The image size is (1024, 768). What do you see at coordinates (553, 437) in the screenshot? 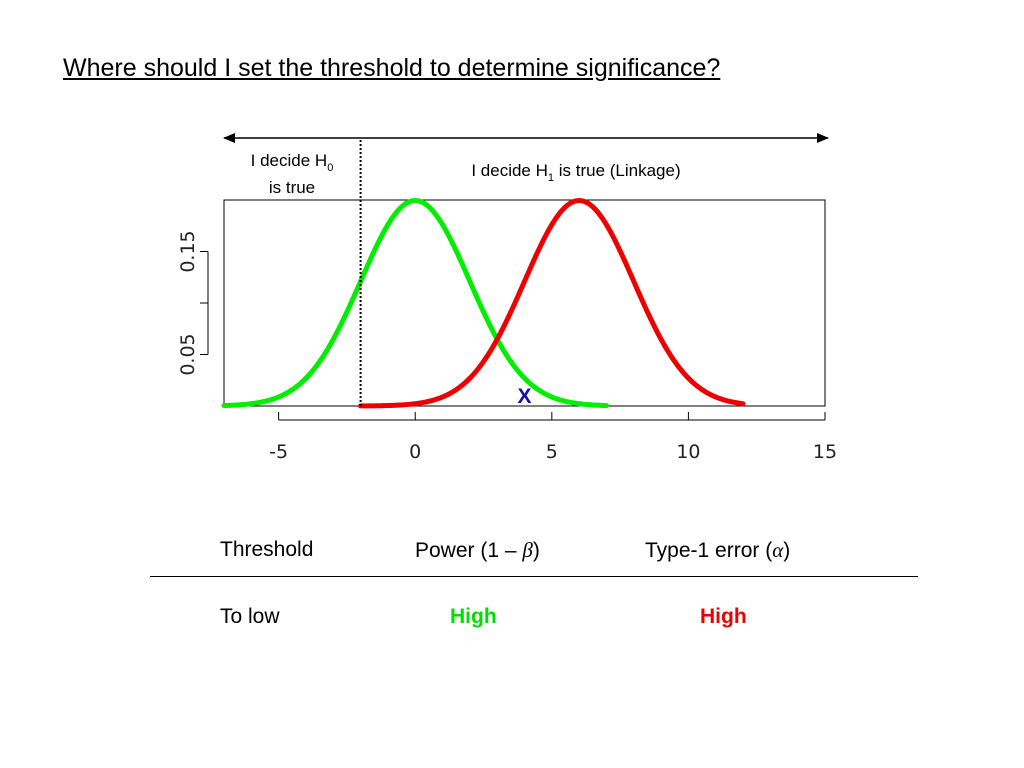
I see `x-axis: -5 0 5 10 15` at bounding box center [553, 437].